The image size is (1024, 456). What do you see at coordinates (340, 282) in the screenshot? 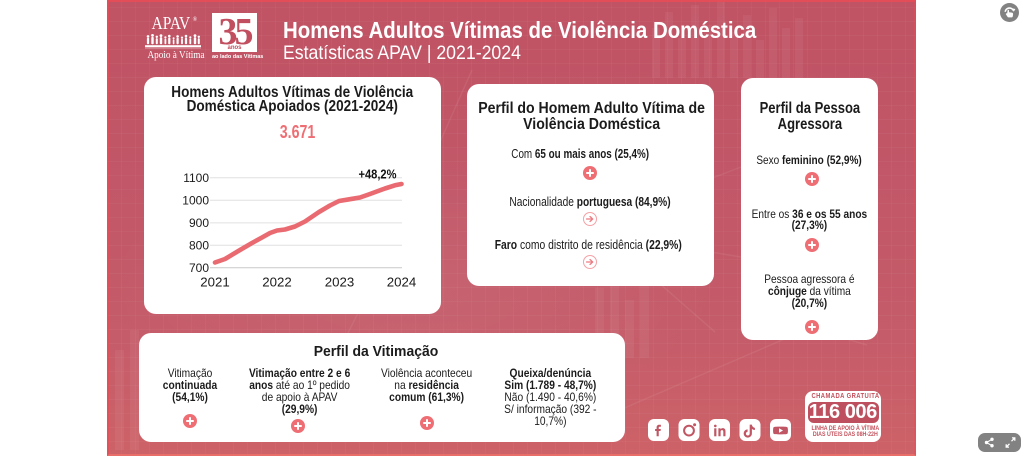
I see `svg-text: 2023` at bounding box center [340, 282].